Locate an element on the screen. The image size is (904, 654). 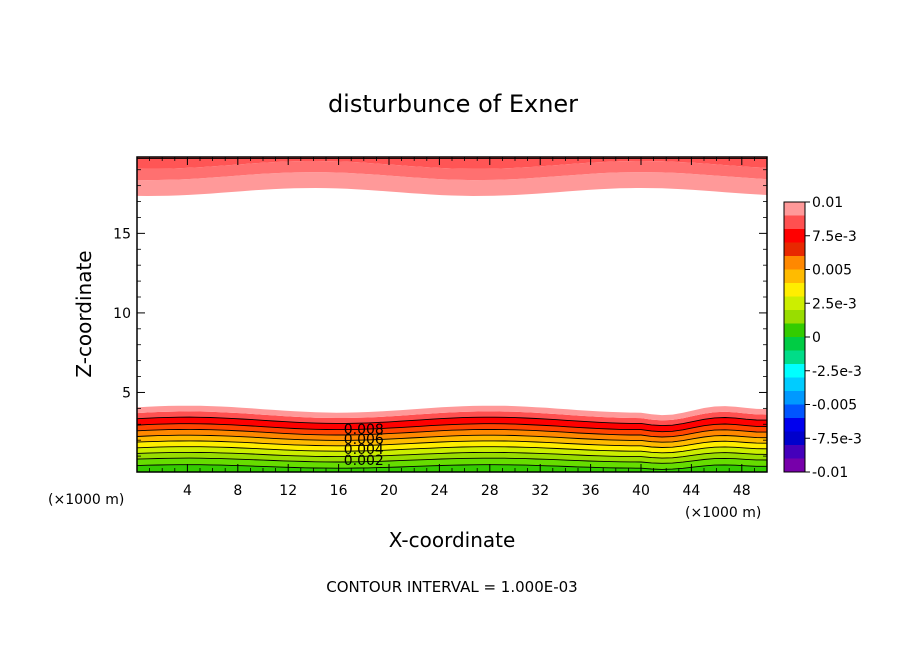
contour-label: 0.002 is located at coordinates (364, 461).